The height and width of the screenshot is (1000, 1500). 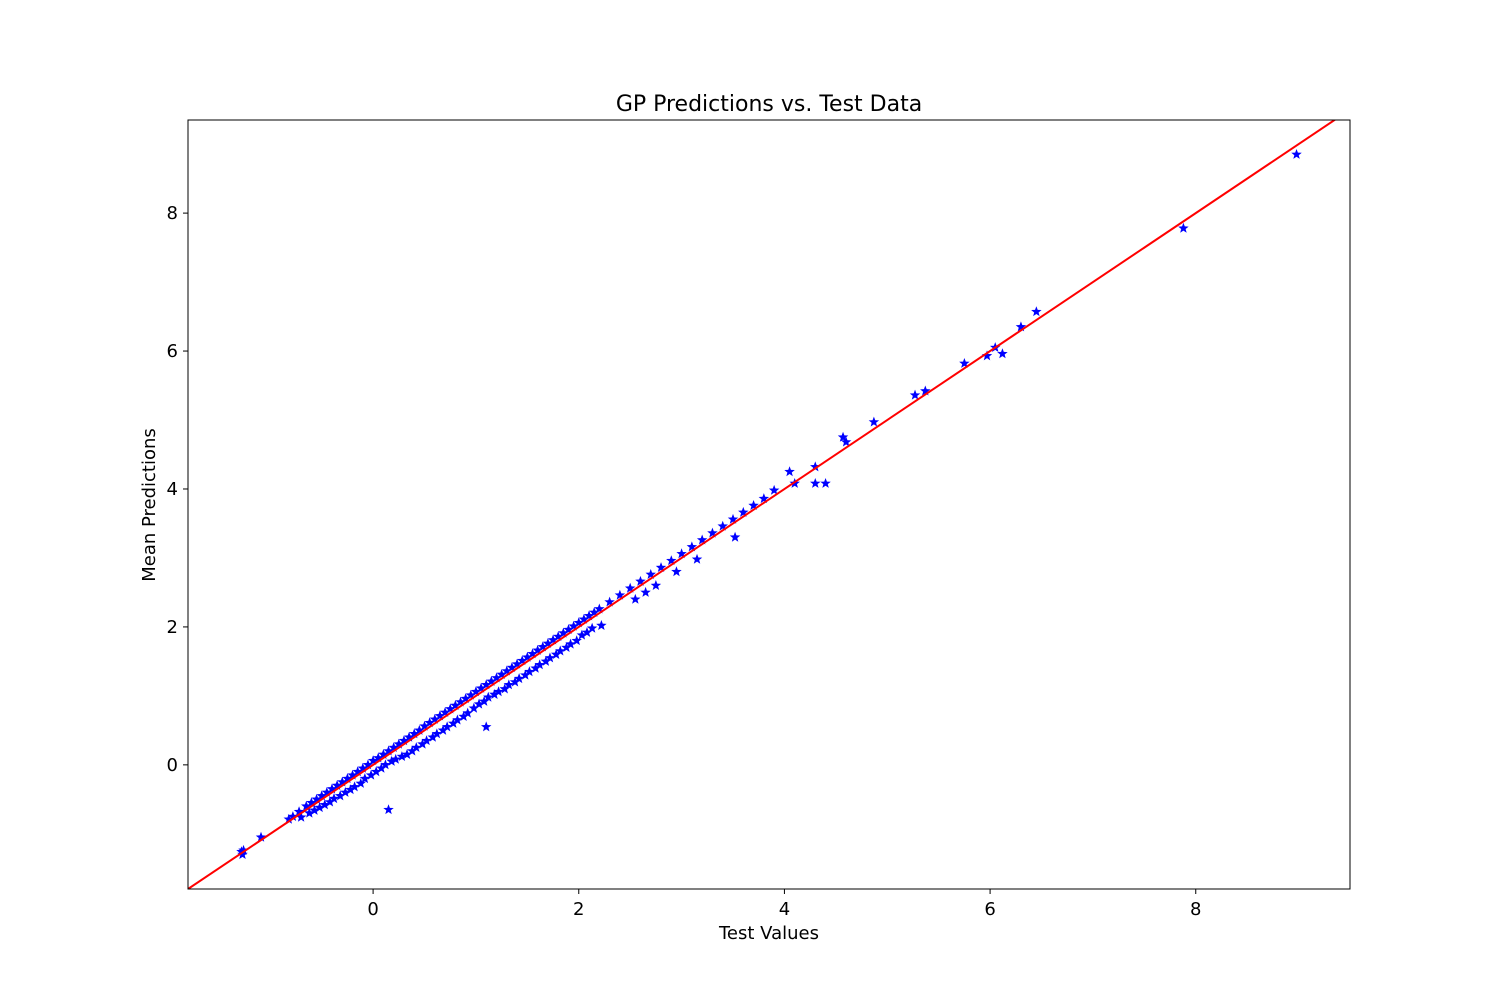 What do you see at coordinates (784, 904) in the screenshot?
I see `x-axis: 0 2 4 6 8` at bounding box center [784, 904].